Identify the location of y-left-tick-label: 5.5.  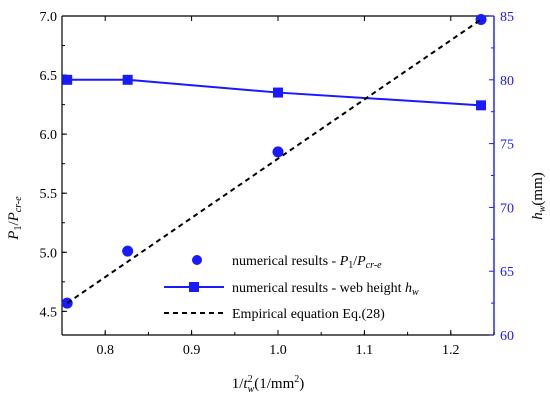
(49, 194).